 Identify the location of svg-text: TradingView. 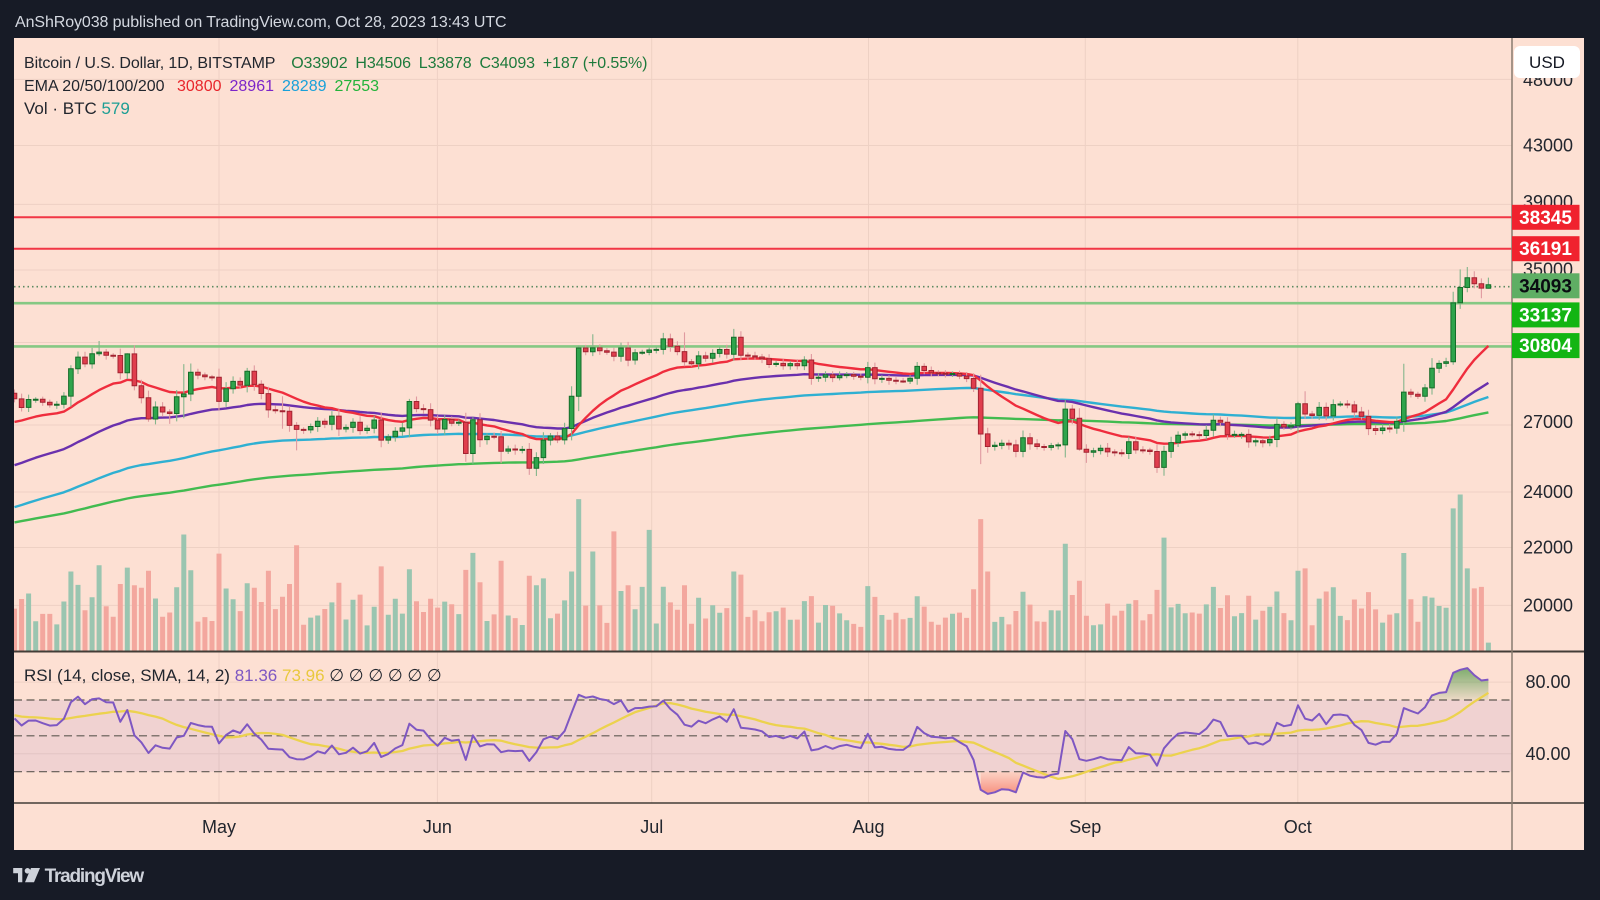
(95, 876).